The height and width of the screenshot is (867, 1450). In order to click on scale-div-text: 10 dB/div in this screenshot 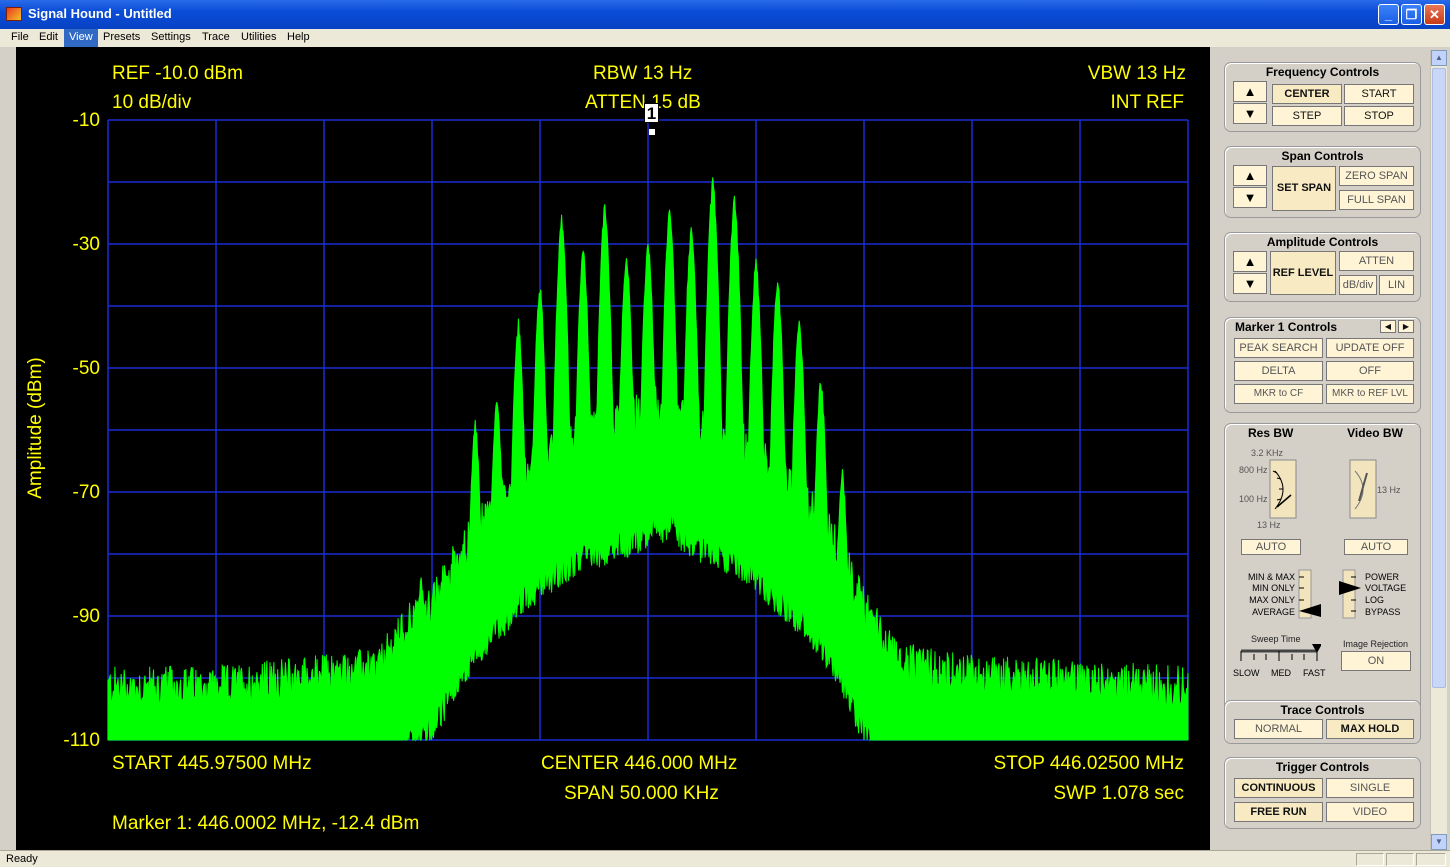, I will do `click(152, 102)`.